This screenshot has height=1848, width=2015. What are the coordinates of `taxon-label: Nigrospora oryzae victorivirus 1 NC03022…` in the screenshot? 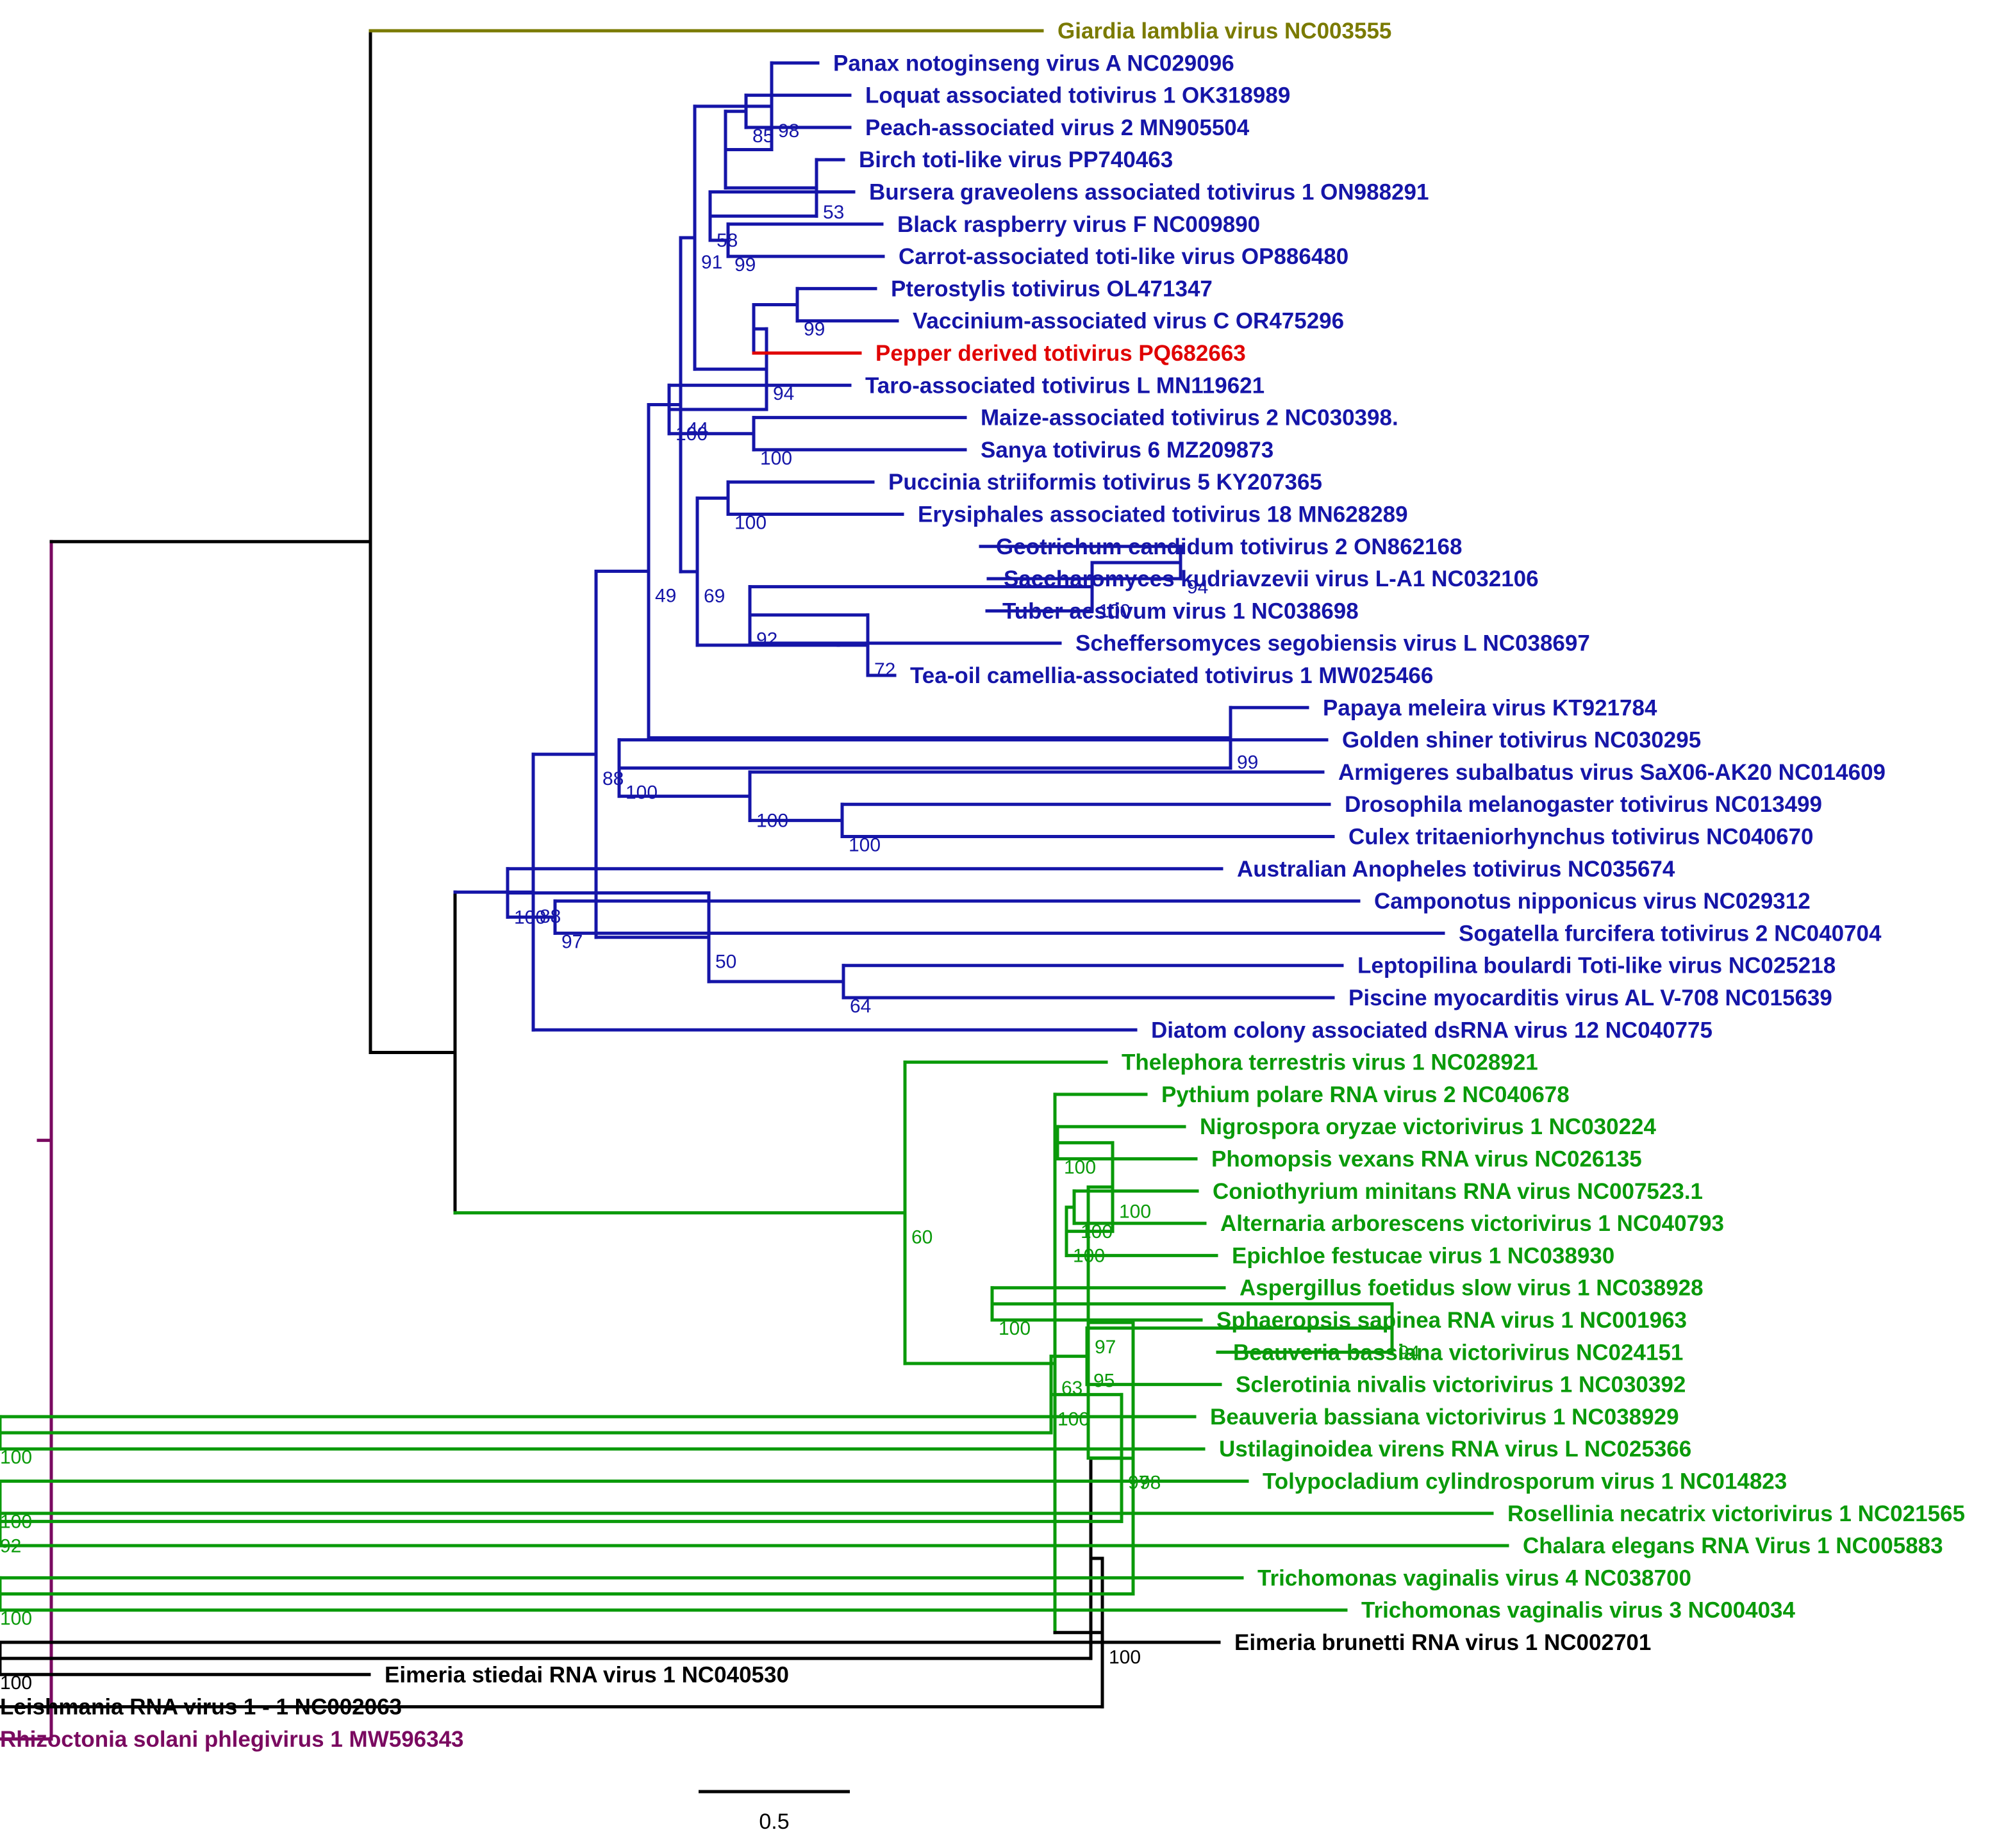 It's located at (1428, 1126).